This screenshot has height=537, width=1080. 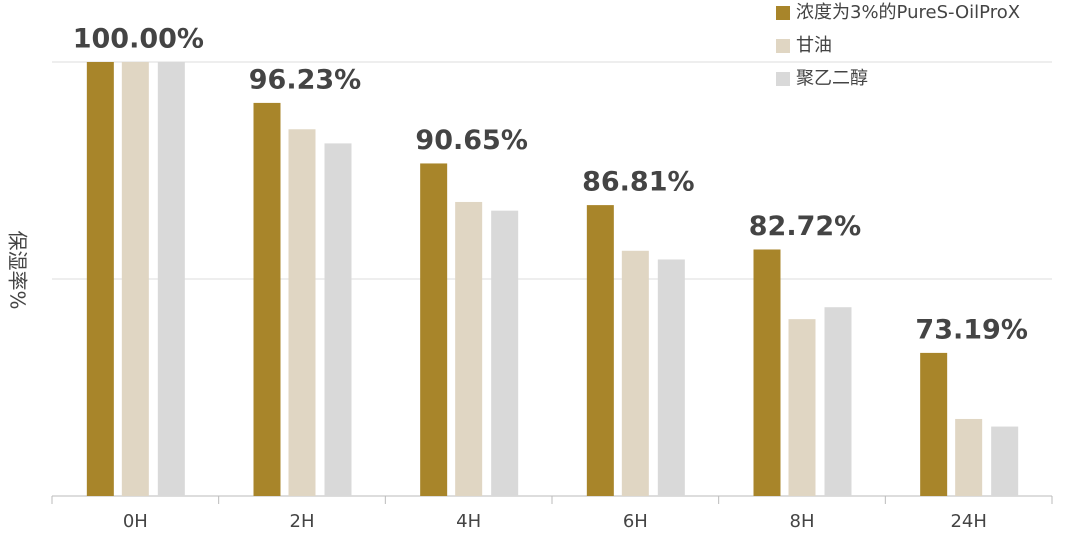 I want to click on x-tick-label: 24H, so click(x=968, y=521).